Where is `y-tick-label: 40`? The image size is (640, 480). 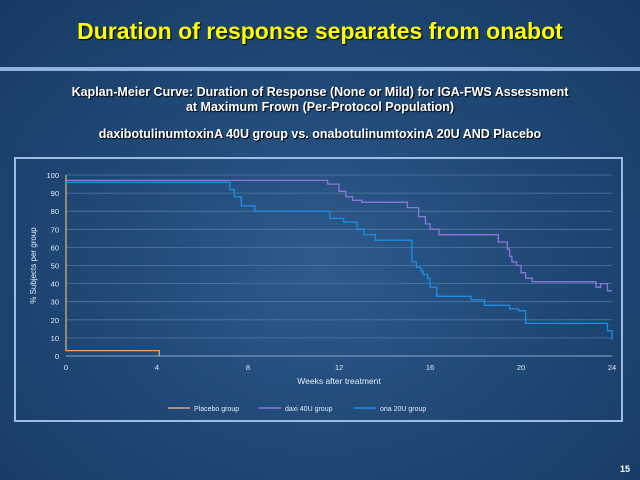 y-tick-label: 40 is located at coordinates (55, 284).